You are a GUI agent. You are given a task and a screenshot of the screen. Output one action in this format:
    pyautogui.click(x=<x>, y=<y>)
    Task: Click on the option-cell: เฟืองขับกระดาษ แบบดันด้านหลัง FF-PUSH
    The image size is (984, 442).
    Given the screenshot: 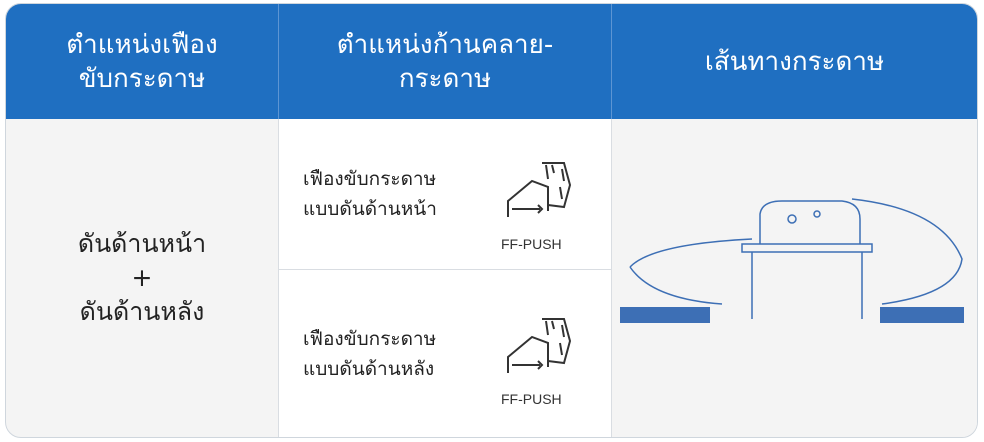 What is the action you would take?
    pyautogui.click(x=445, y=353)
    